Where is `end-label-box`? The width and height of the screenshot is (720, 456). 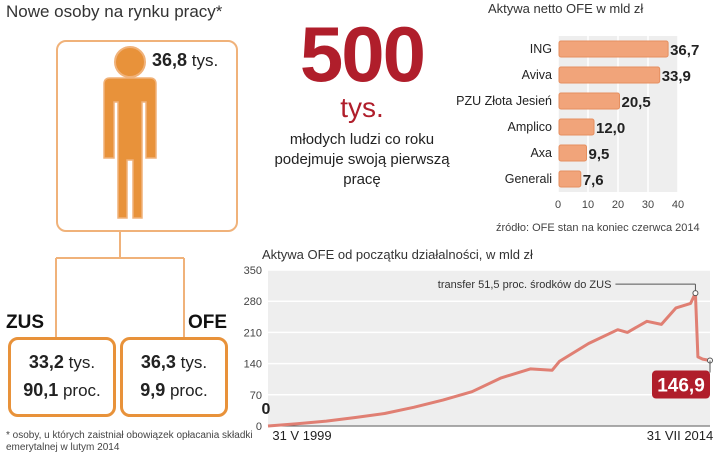
end-label-box is located at coordinates (681, 384).